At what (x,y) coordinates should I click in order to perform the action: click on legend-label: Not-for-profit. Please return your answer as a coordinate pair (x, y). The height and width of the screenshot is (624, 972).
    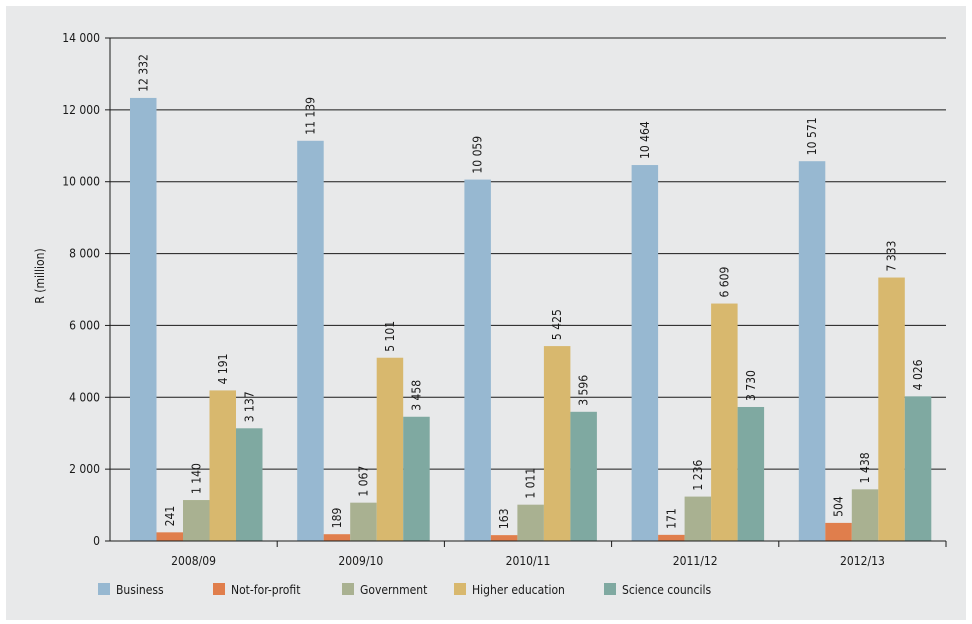
    Looking at the image, I should click on (265, 590).